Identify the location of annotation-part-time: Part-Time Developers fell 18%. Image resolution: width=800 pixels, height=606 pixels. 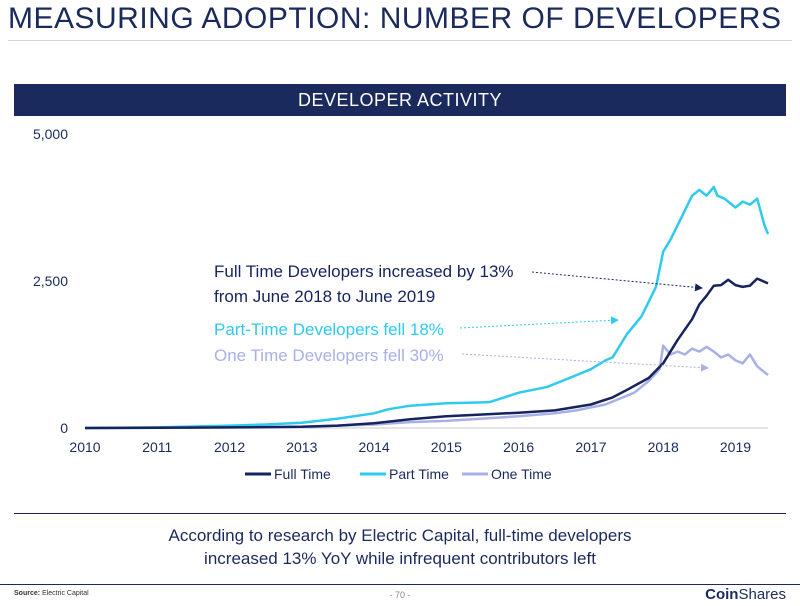
(329, 329).